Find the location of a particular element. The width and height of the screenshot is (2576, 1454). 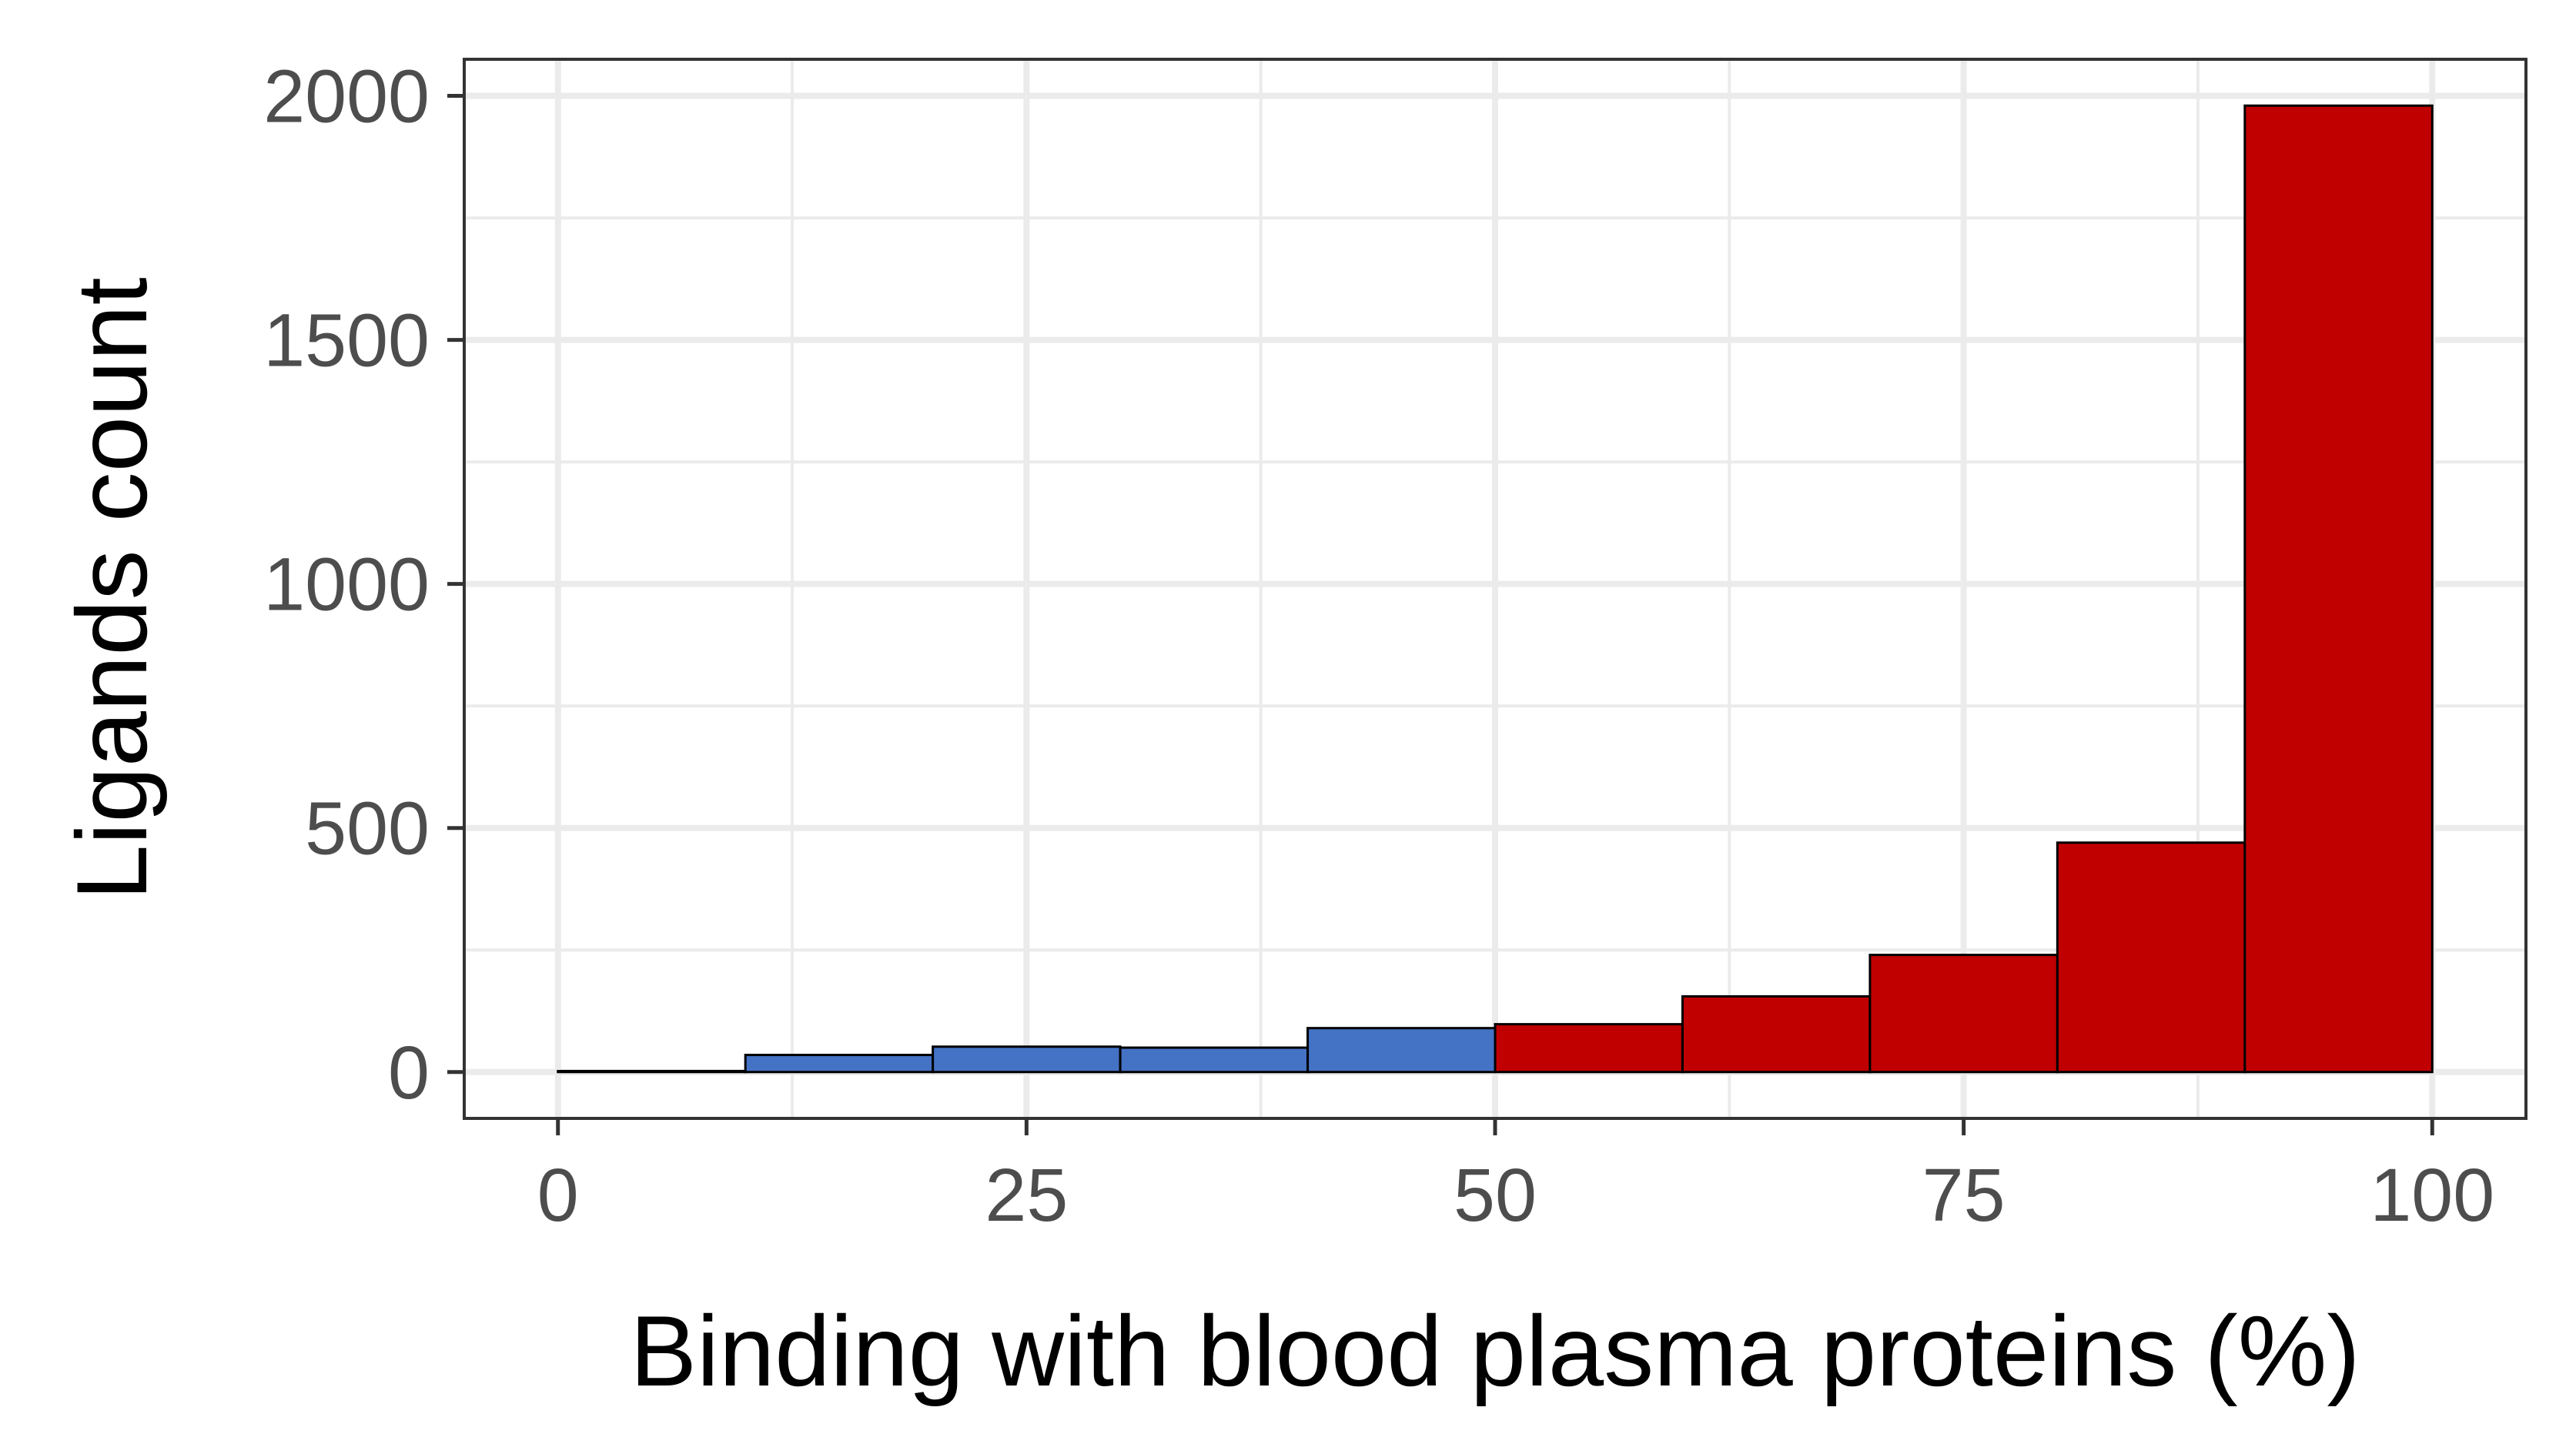

y-tick-label: 1500 is located at coordinates (347, 341).